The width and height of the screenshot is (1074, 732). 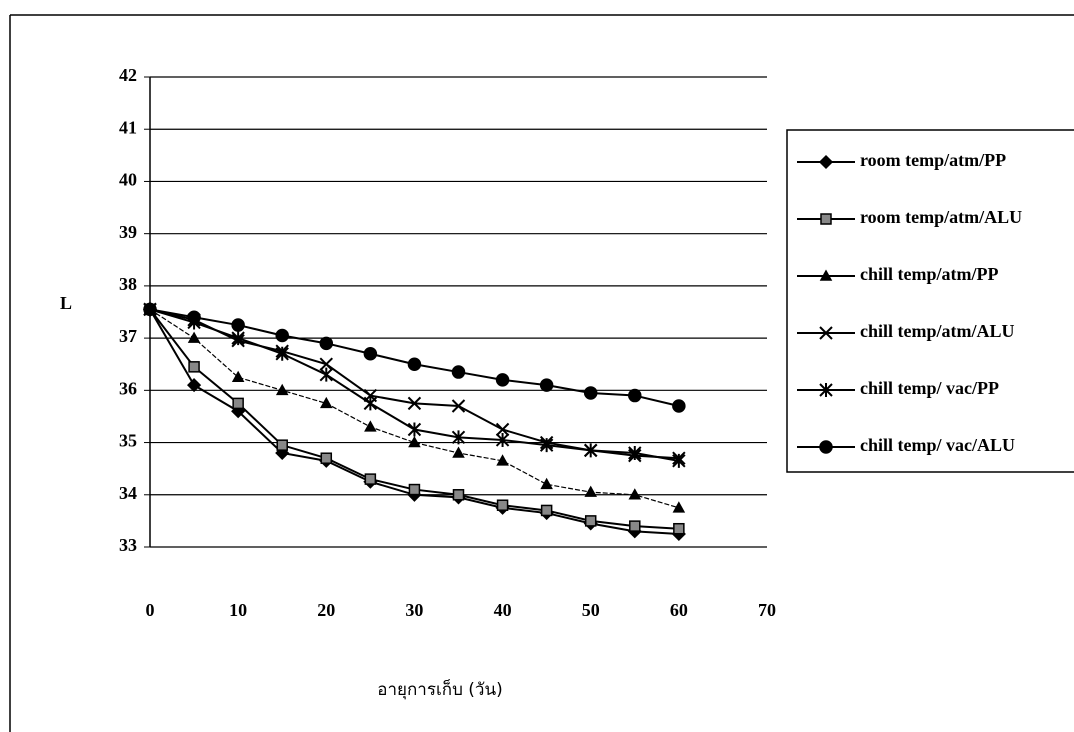 What do you see at coordinates (929, 388) in the screenshot?
I see `legend-label: chill temp/ vac/PP` at bounding box center [929, 388].